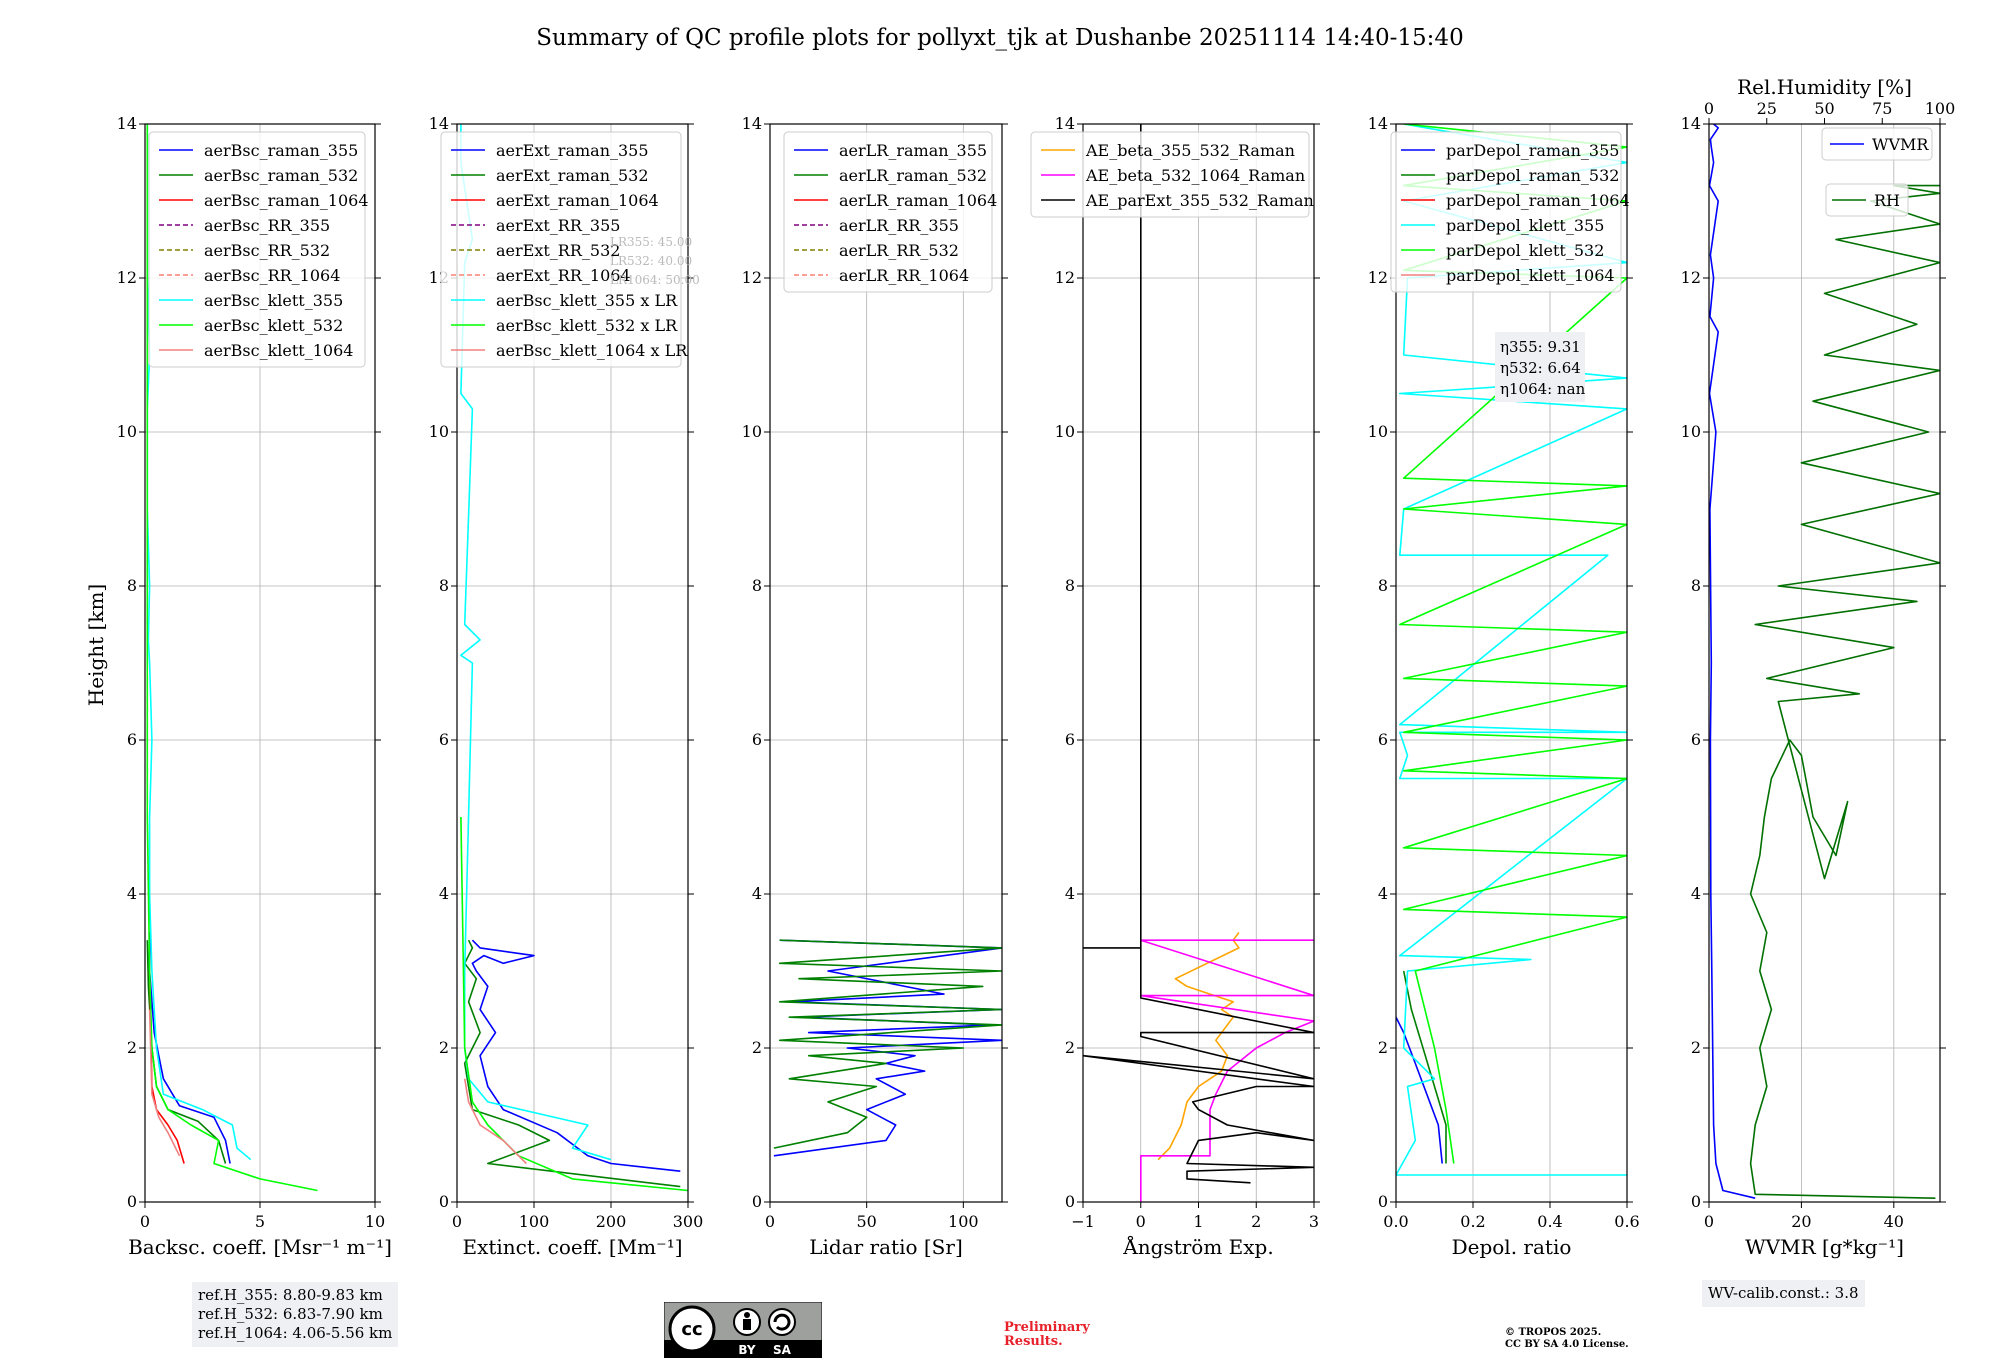  I want to click on lr-annotation-line: LR1064: 50.00, so click(655, 280).